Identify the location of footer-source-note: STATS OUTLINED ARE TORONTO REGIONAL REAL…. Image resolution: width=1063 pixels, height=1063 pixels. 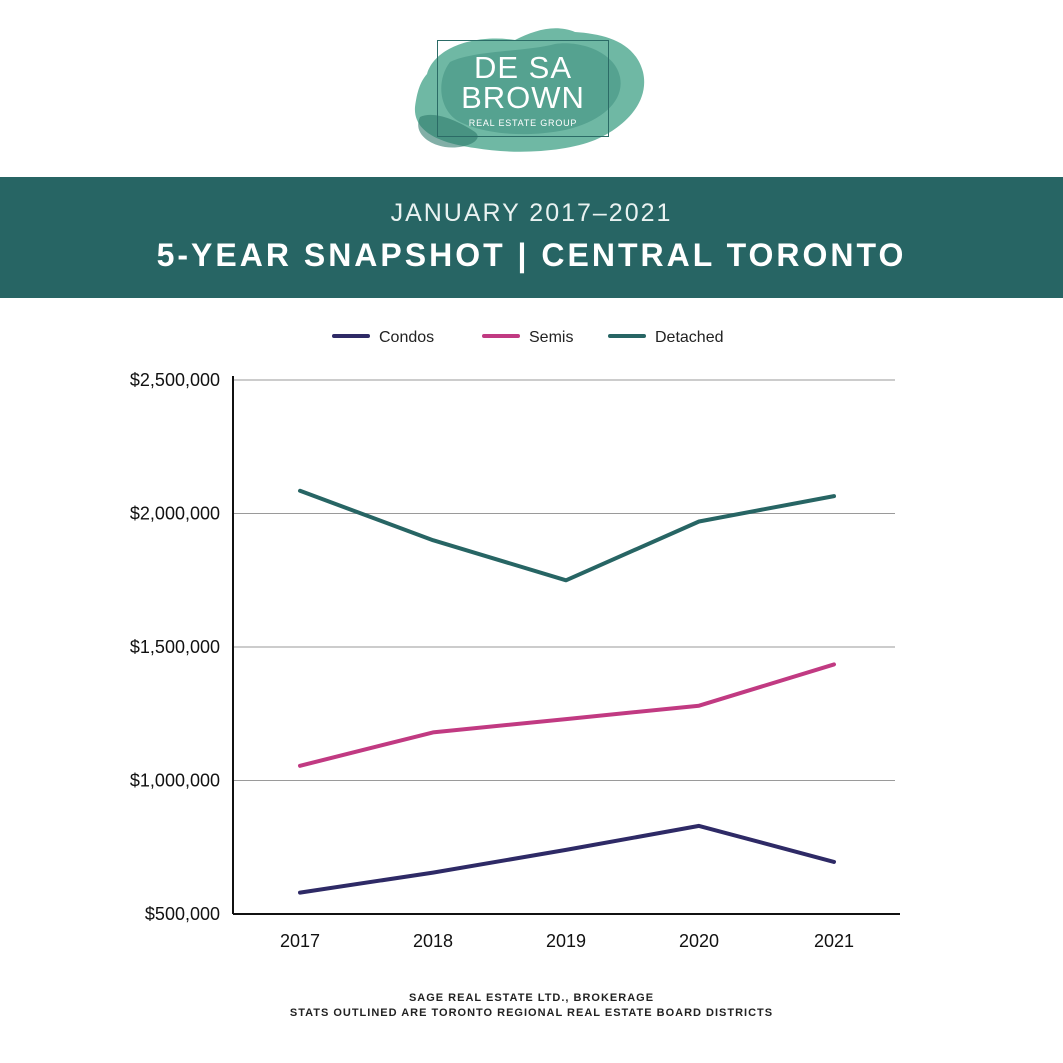
(531, 1013).